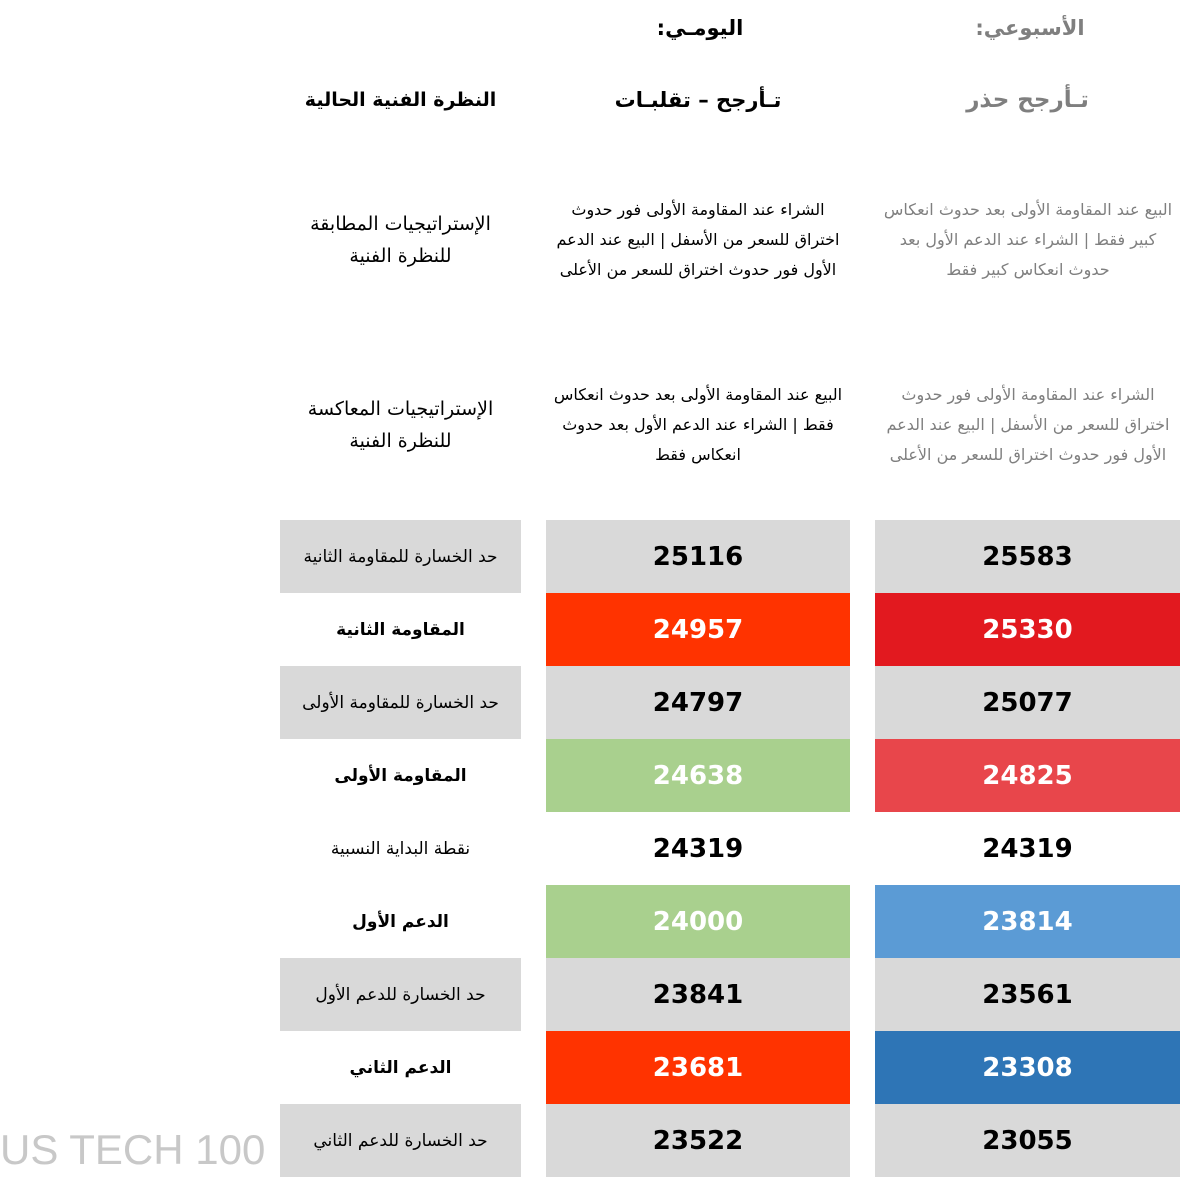  I want to click on footer: US TECH 100, so click(133, 1149).